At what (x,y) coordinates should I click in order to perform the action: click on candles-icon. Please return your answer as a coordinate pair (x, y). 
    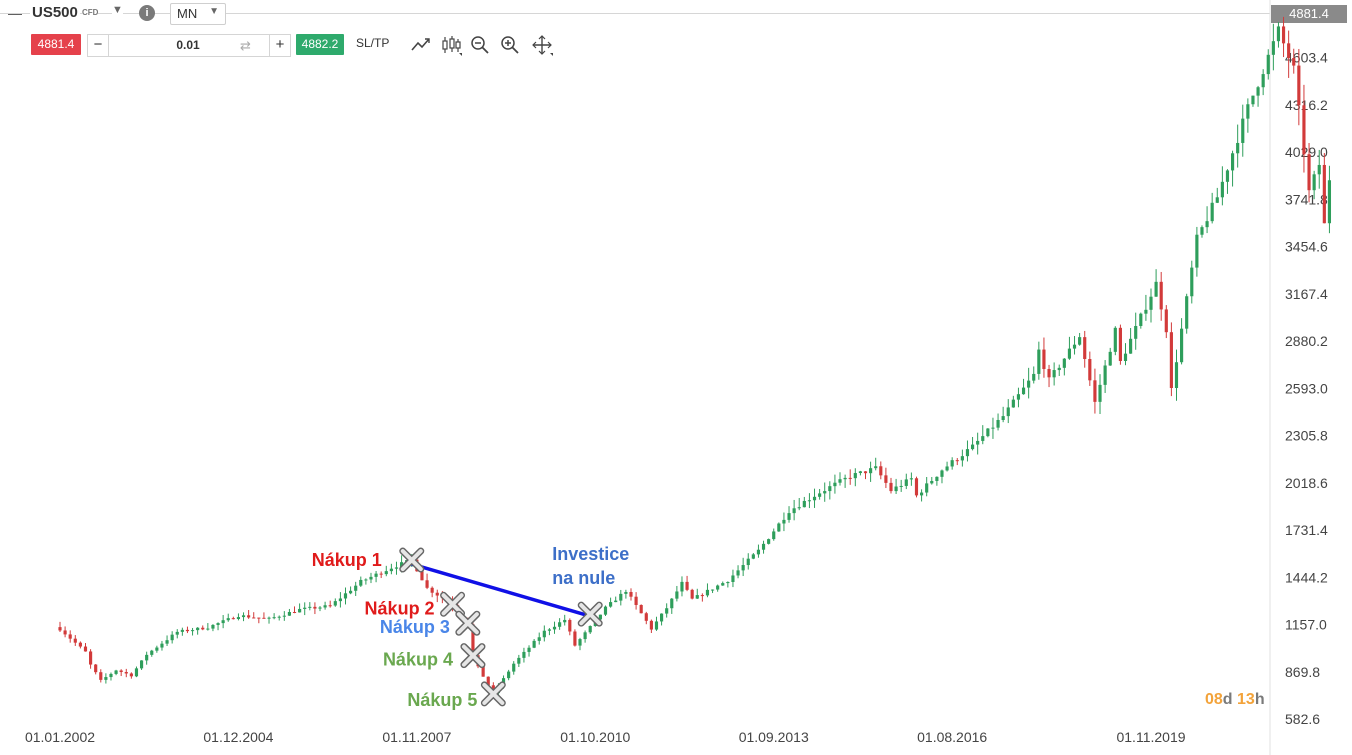
    Looking at the image, I should click on (451, 45).